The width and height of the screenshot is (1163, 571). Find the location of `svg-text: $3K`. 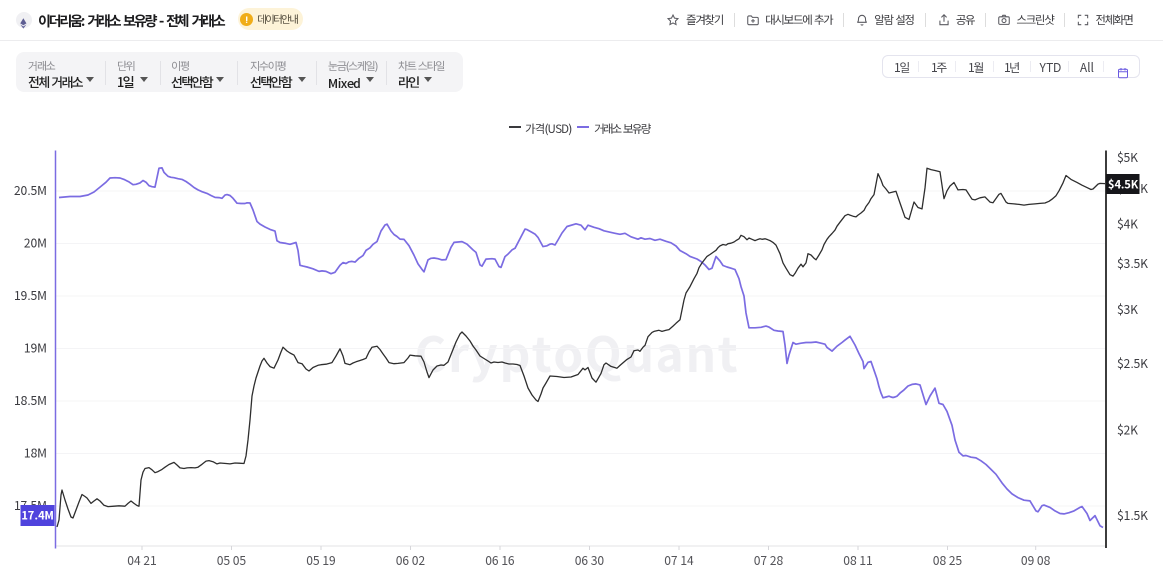

svg-text: $3K is located at coordinates (1127, 309).